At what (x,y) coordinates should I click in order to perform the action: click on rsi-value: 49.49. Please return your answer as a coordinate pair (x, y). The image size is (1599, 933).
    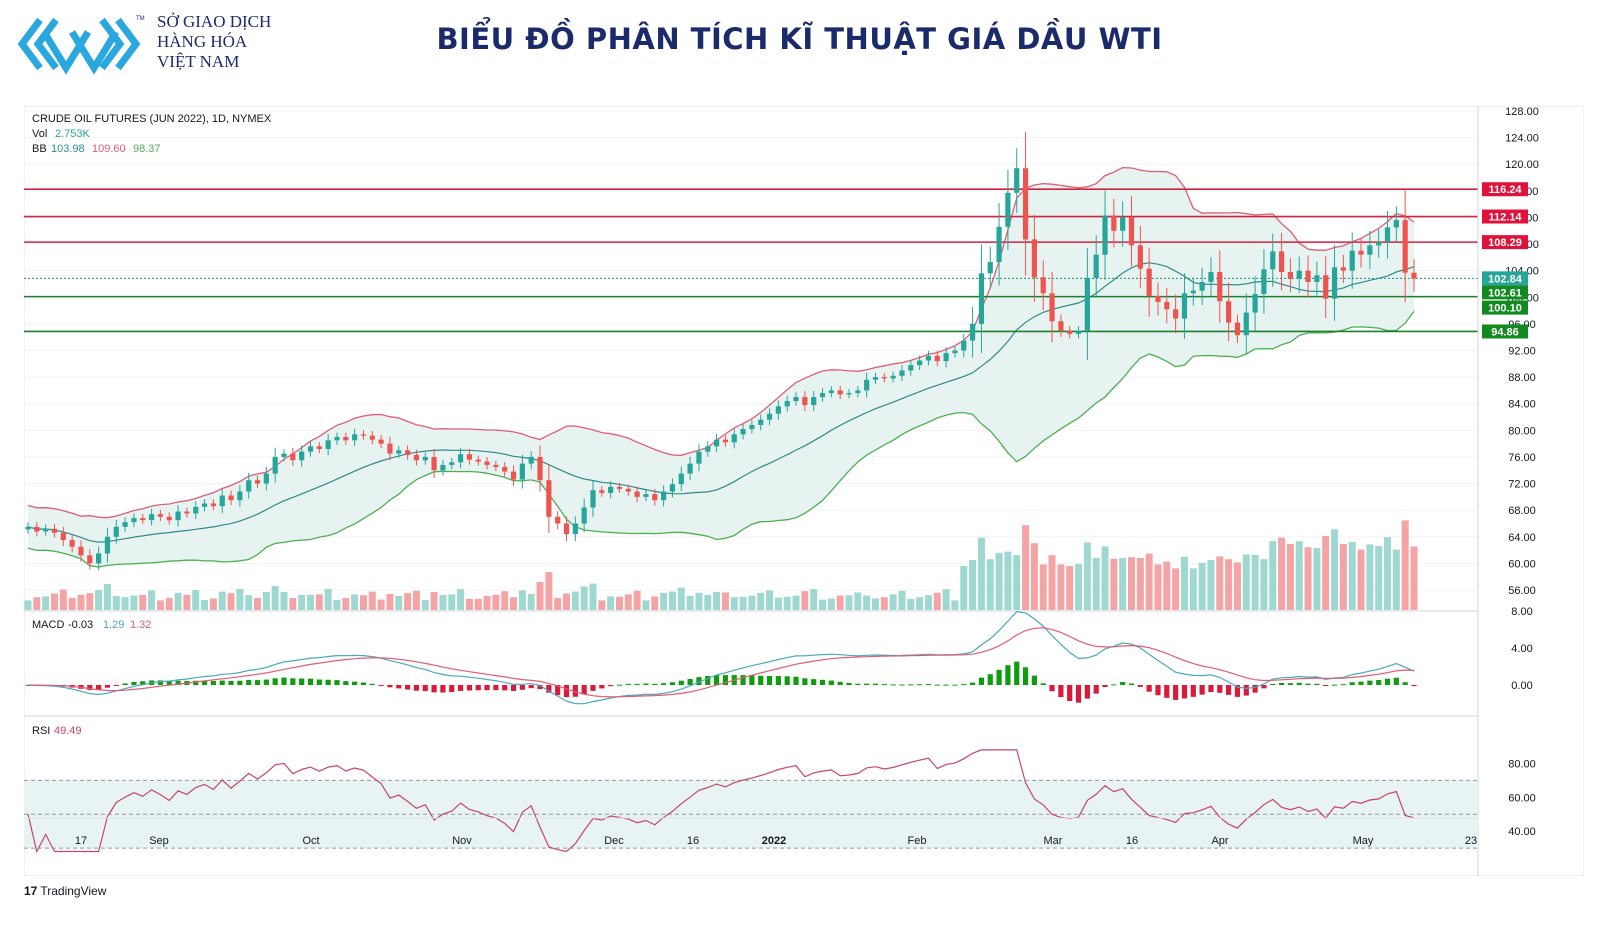
    Looking at the image, I should click on (68, 731).